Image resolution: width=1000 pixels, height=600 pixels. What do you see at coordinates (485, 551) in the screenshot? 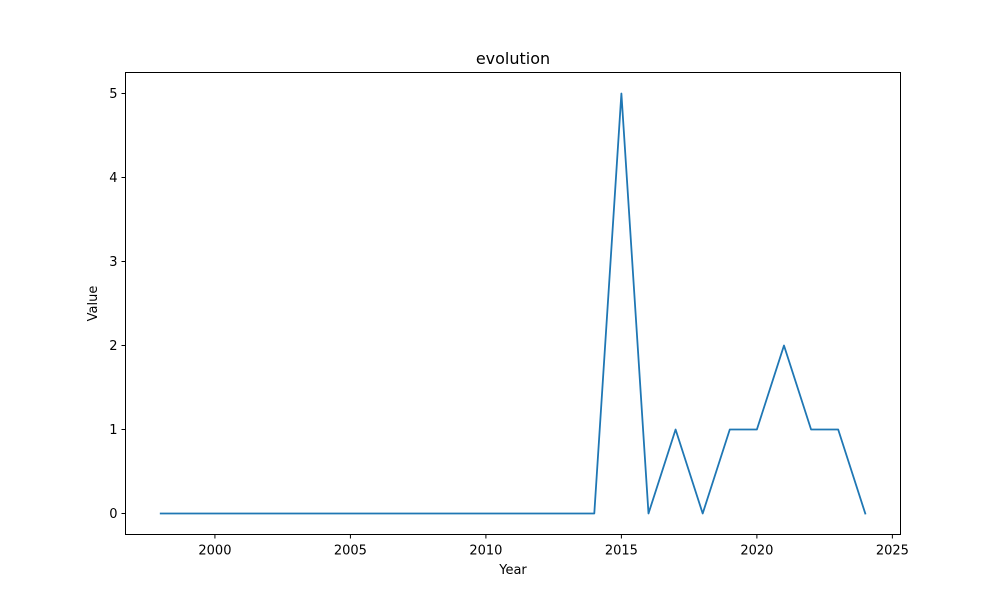
I see `x-tick-label: 2010` at bounding box center [485, 551].